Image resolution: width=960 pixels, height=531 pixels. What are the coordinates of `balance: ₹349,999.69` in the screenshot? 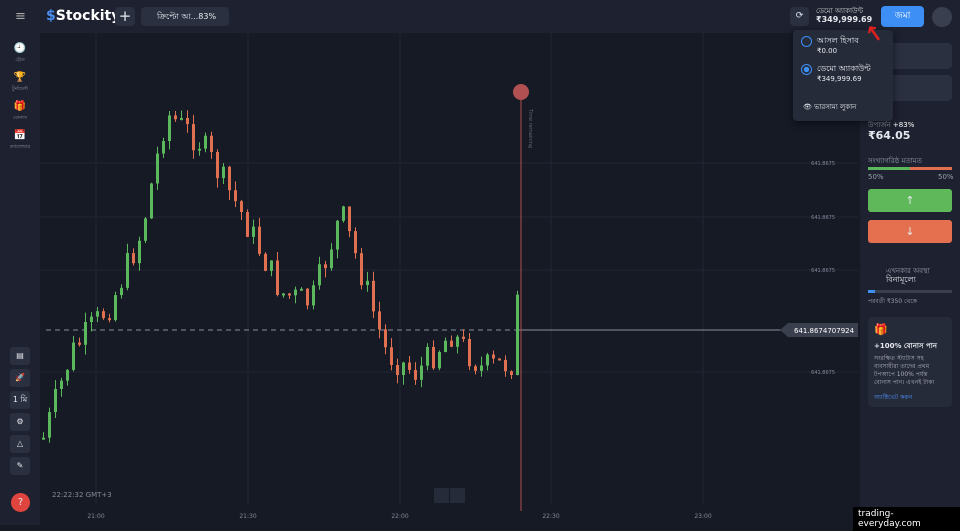 It's located at (844, 19).